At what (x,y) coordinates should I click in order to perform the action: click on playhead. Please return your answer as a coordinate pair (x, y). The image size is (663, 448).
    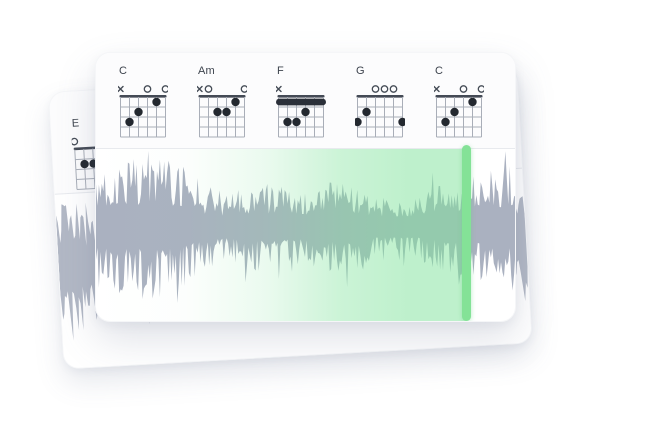
    Looking at the image, I should click on (466, 233).